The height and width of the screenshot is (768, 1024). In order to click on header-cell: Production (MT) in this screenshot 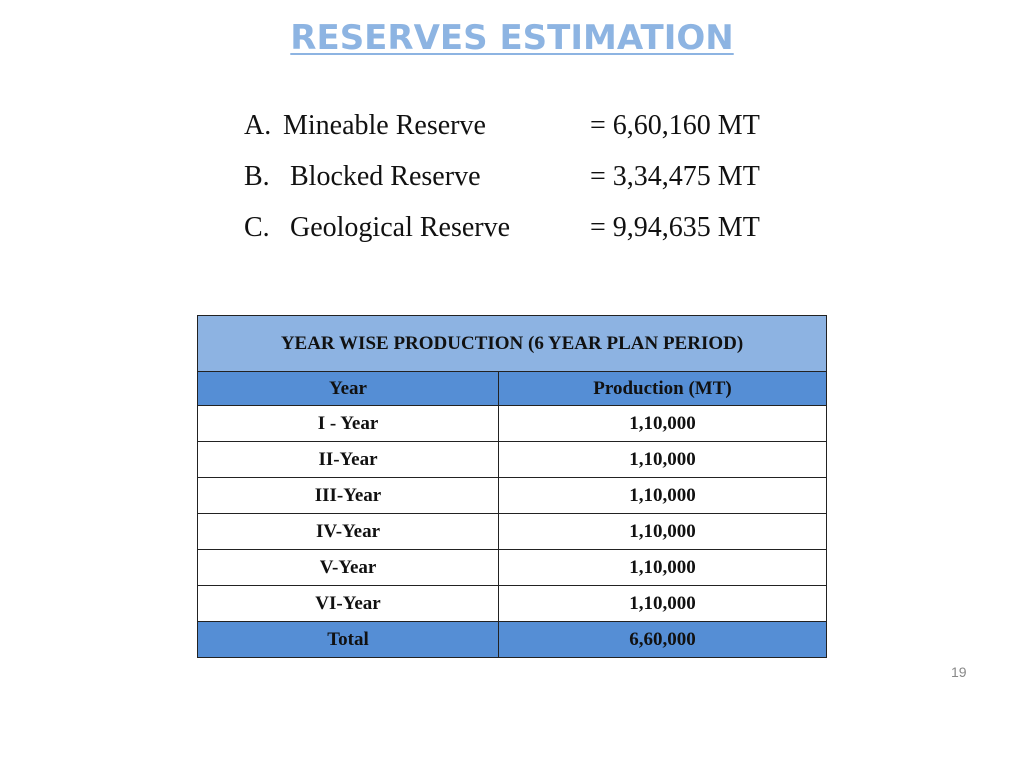, I will do `click(662, 388)`.